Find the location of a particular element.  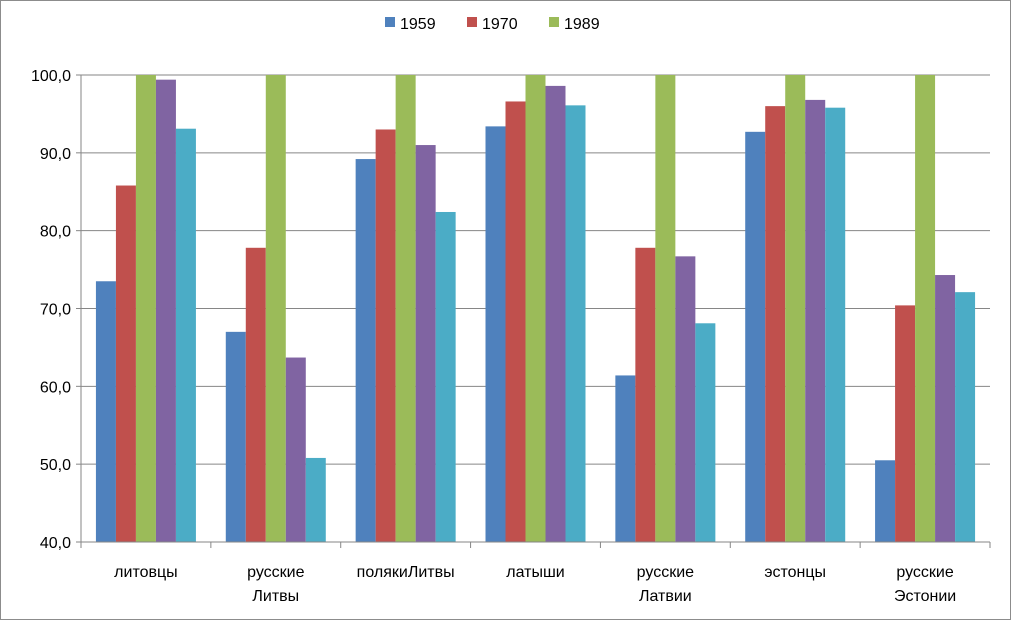

legend-label: 1970 is located at coordinates (500, 24).